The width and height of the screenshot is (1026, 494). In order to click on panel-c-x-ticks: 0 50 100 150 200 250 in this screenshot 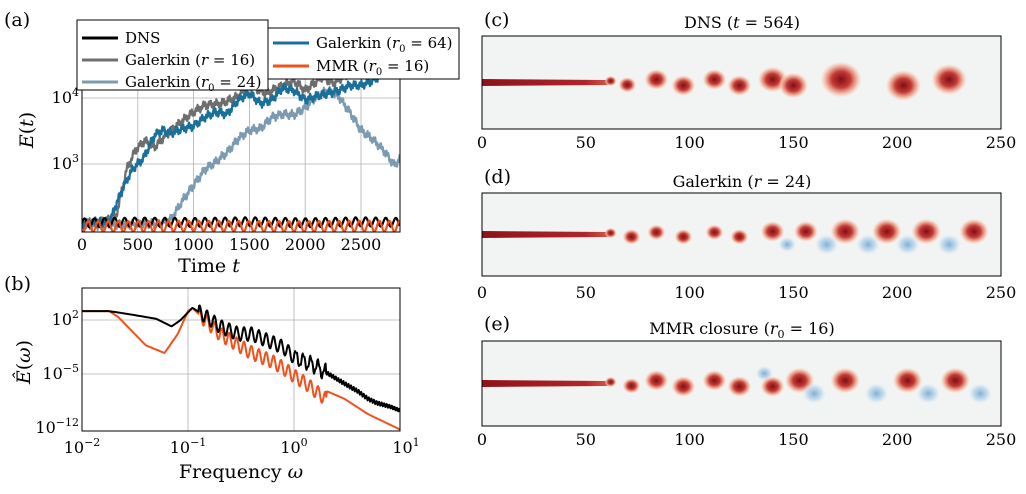, I will do `click(746, 142)`.